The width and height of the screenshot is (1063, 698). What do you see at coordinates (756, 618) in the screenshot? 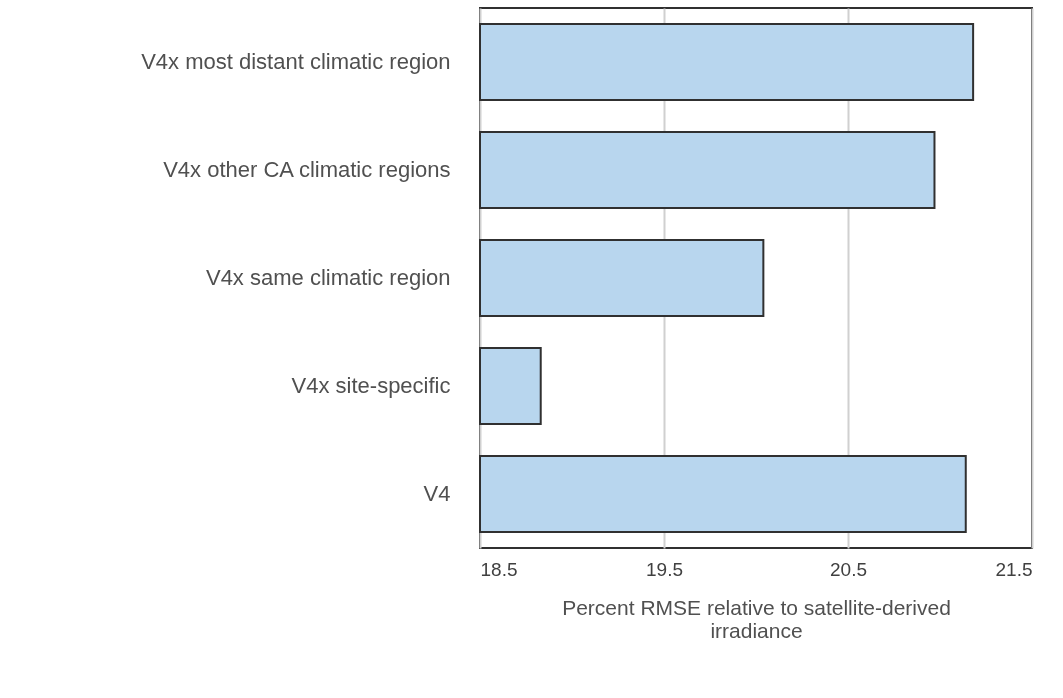
I see `x-axis-title: Percent RMSE relative to satellite-derived irradiance` at bounding box center [756, 618].